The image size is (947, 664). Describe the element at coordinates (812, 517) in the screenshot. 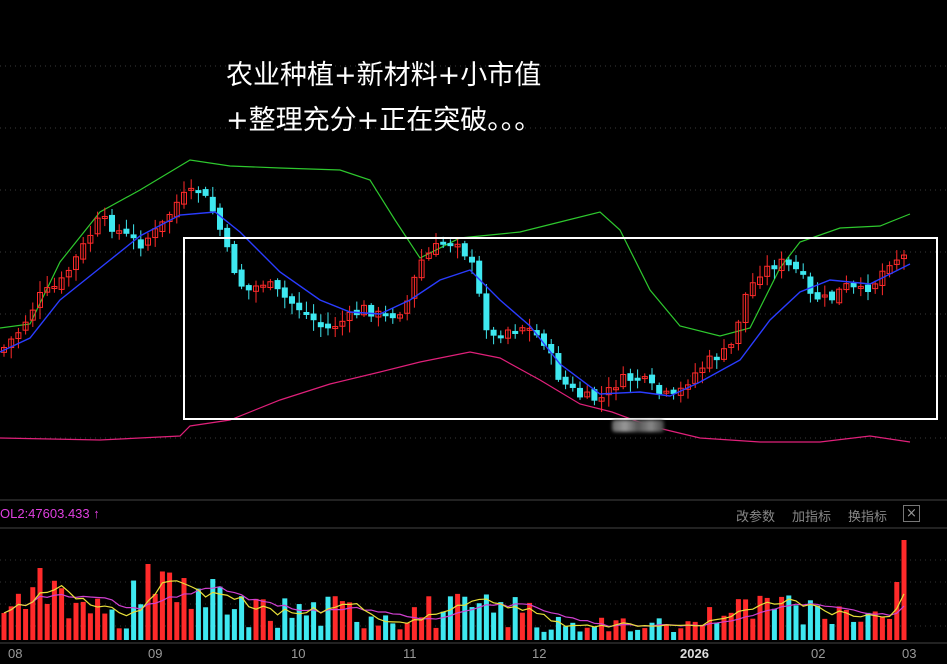

I see `add-indicator-button: 加指标` at that location.